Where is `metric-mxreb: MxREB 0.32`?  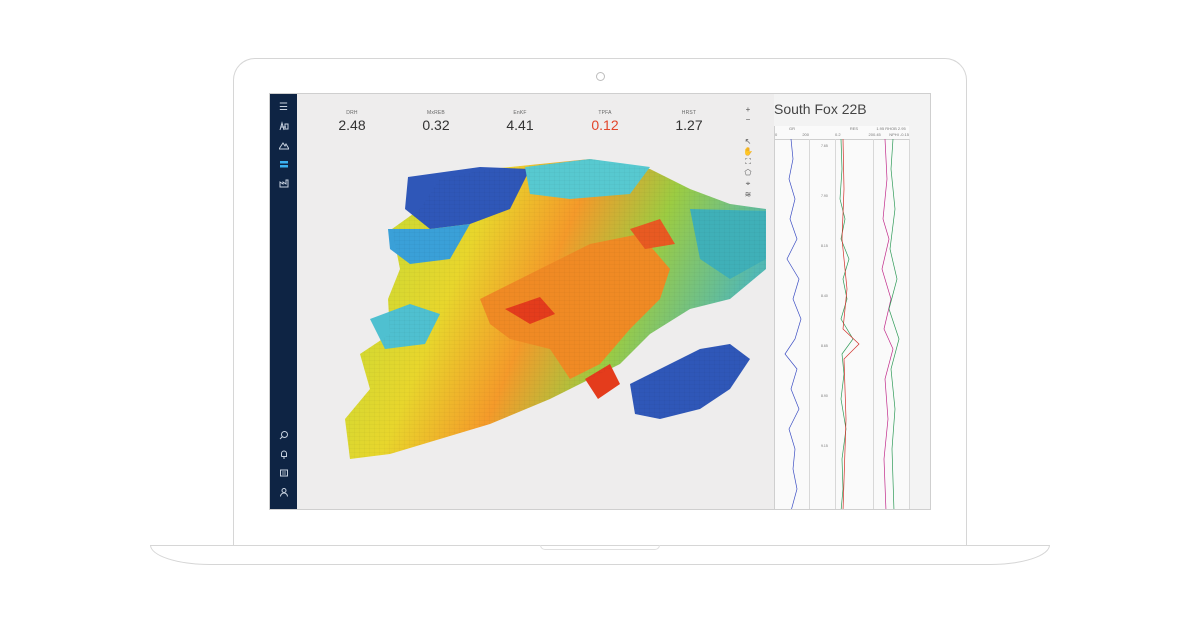
metric-mxreb: MxREB 0.32 is located at coordinates (436, 121).